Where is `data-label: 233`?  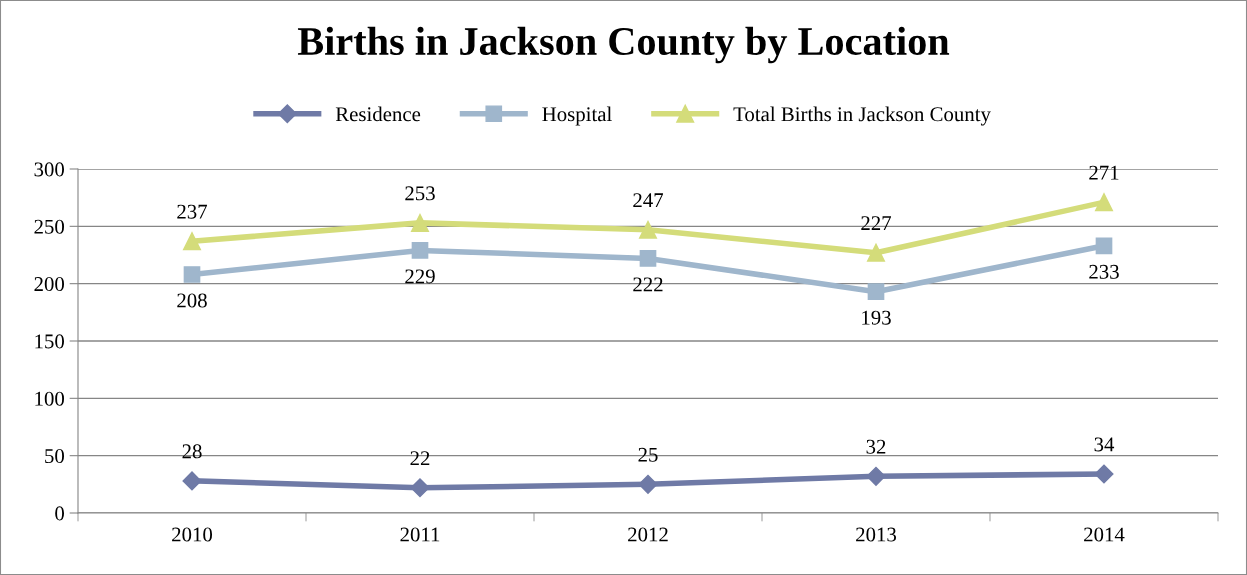
data-label: 233 is located at coordinates (1104, 271).